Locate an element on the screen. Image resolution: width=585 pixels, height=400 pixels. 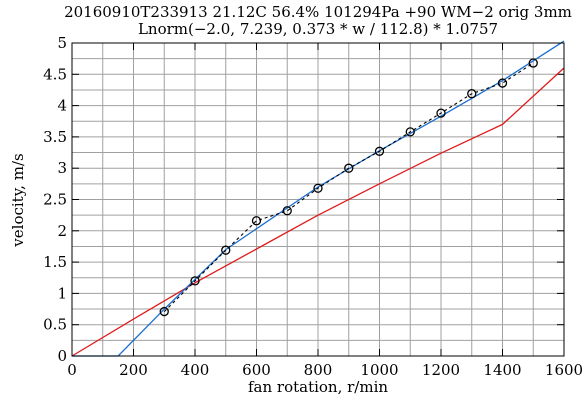
y-tick-label: 2 is located at coordinates (62, 231).